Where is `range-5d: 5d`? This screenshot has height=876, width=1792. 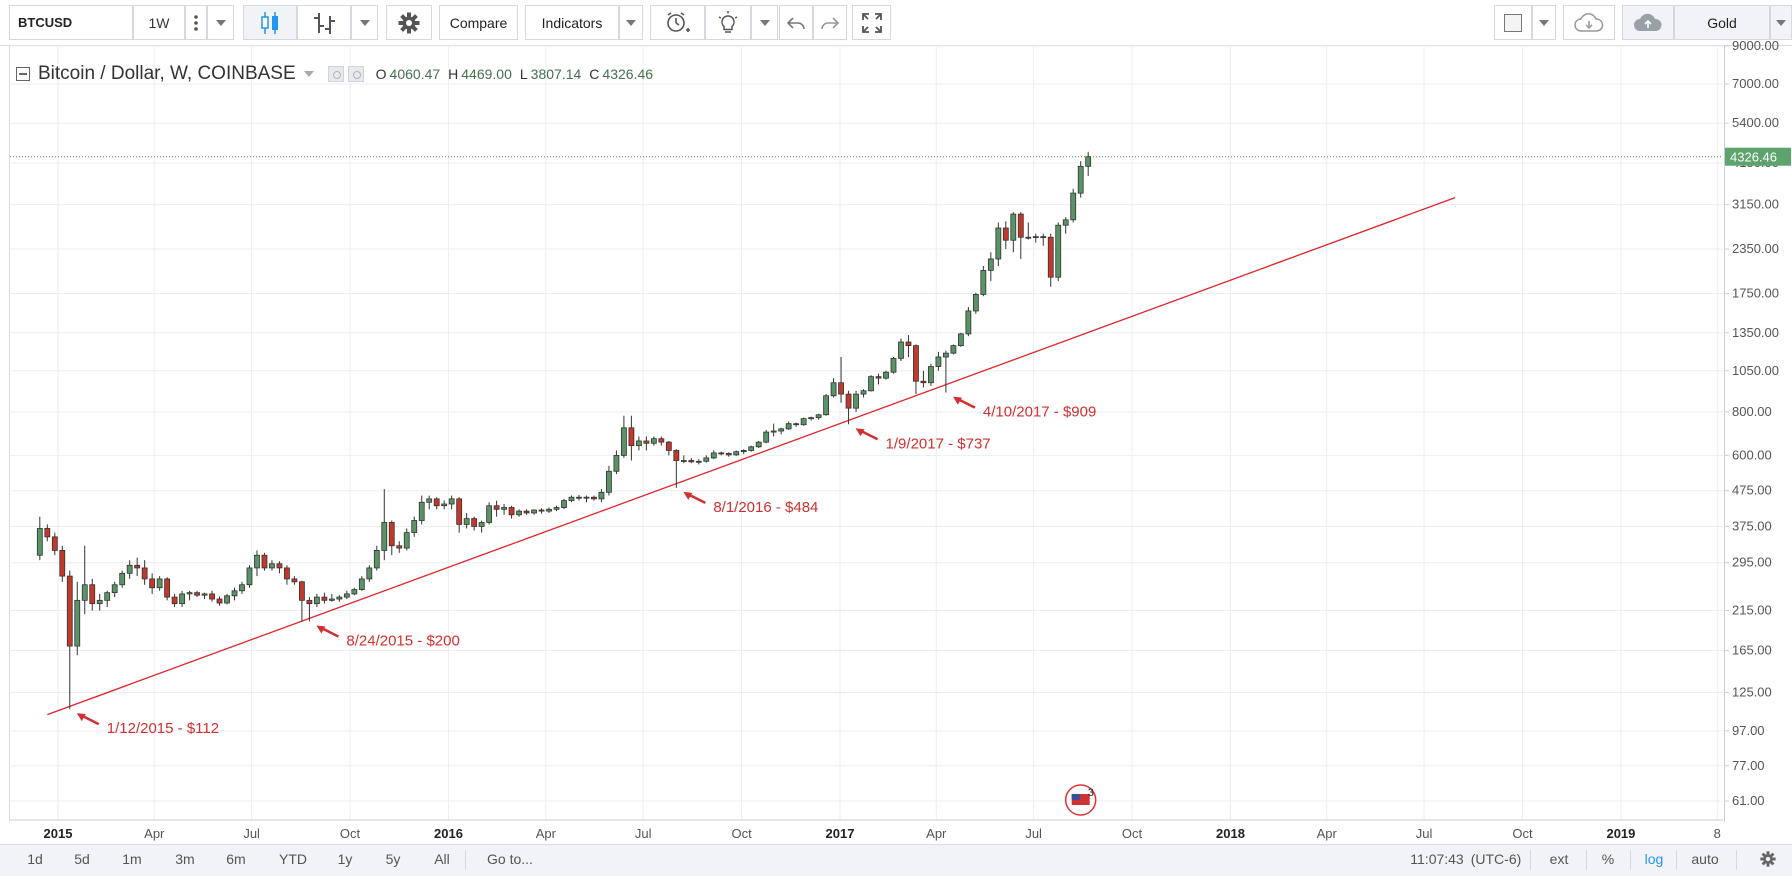
range-5d: 5d is located at coordinates (82, 859).